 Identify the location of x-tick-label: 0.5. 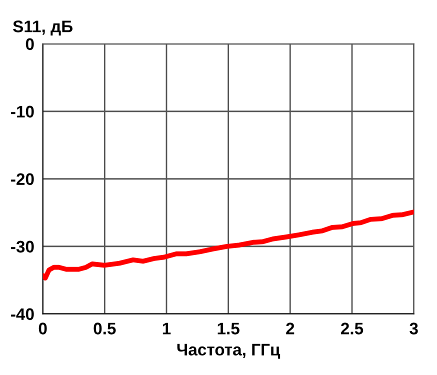
(105, 328).